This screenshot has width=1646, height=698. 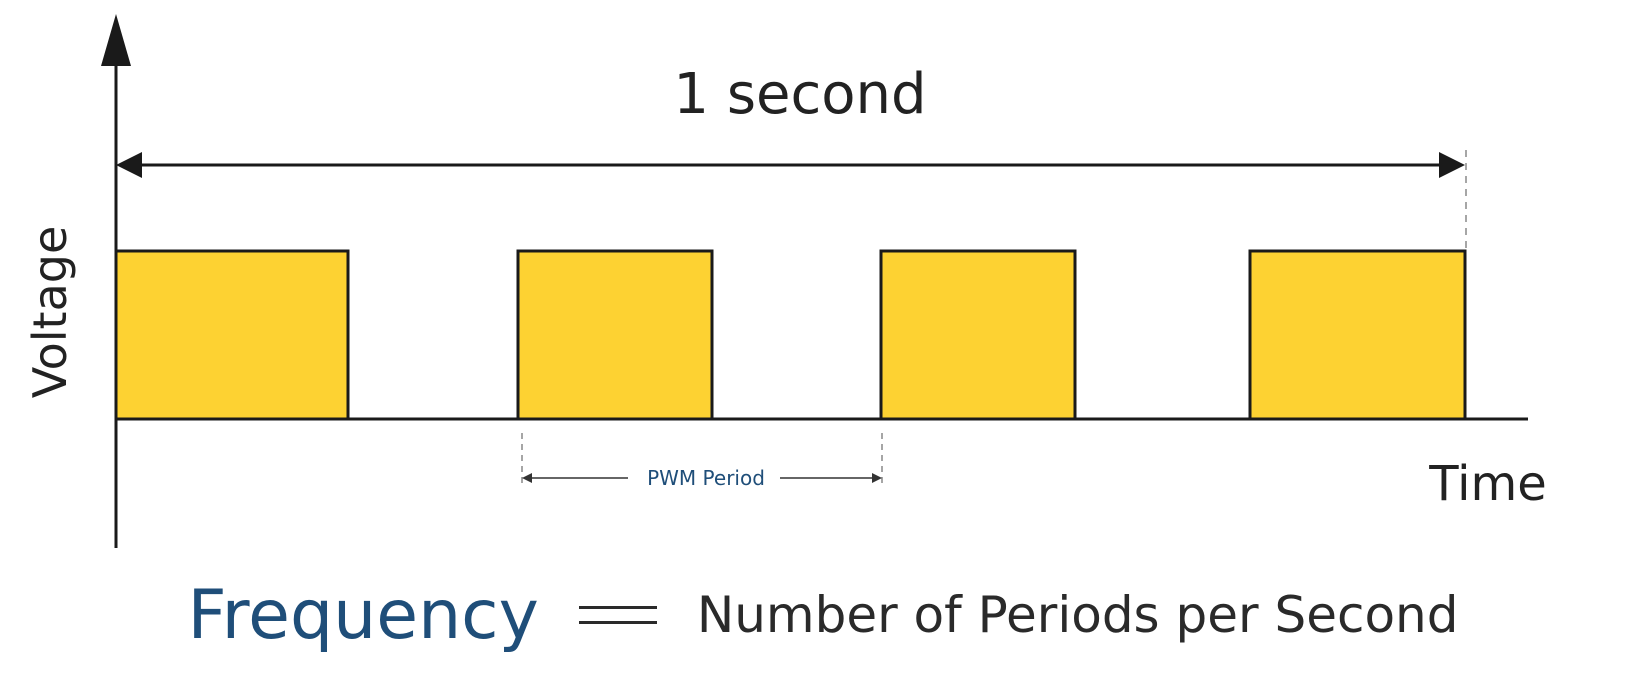 I want to click on duration-arrow-left, so click(x=129, y=165).